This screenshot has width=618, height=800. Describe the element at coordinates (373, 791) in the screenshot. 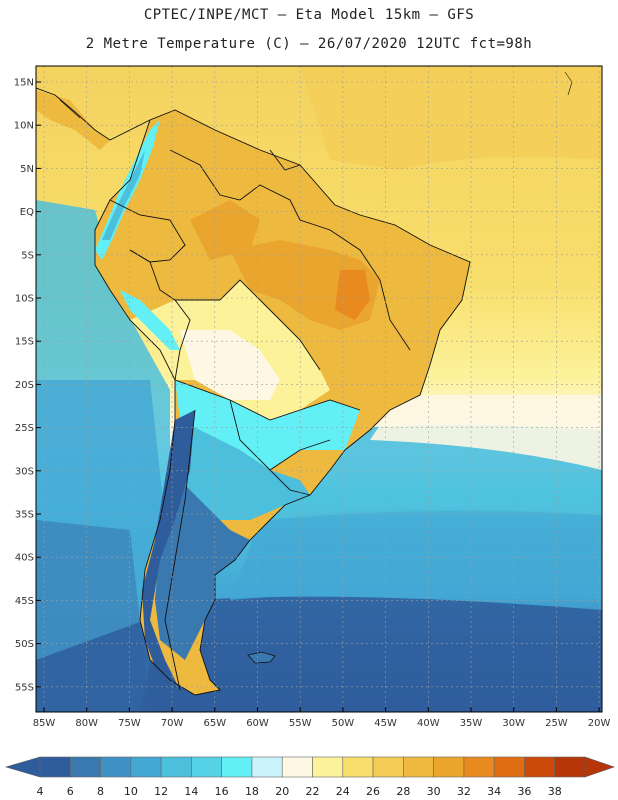

I see `colorbar-value-label: 26` at that location.